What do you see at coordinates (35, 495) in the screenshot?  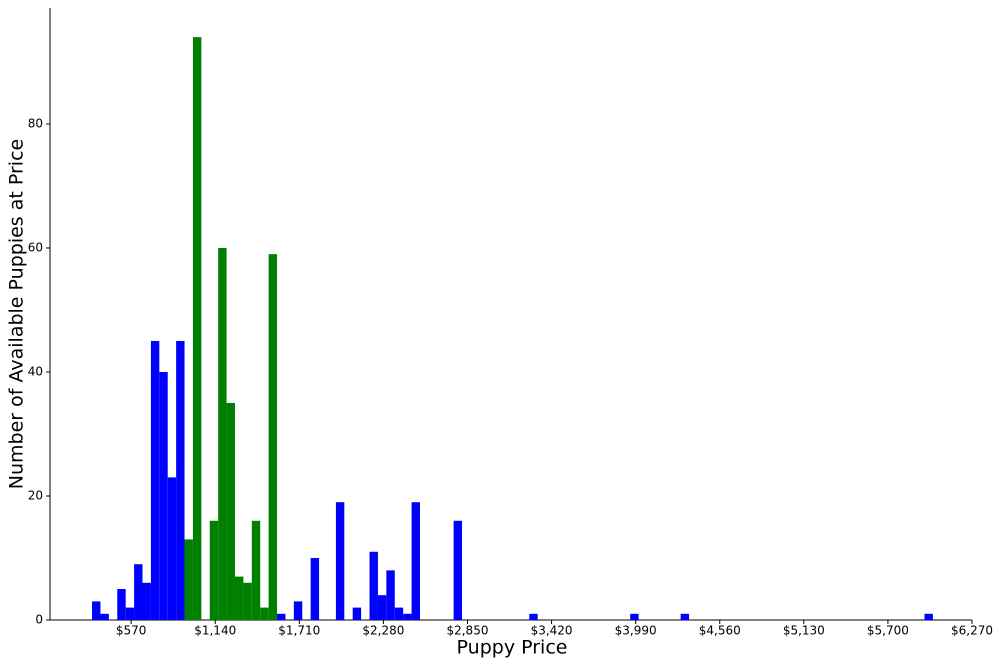 I see `y-tick-label: 20` at bounding box center [35, 495].